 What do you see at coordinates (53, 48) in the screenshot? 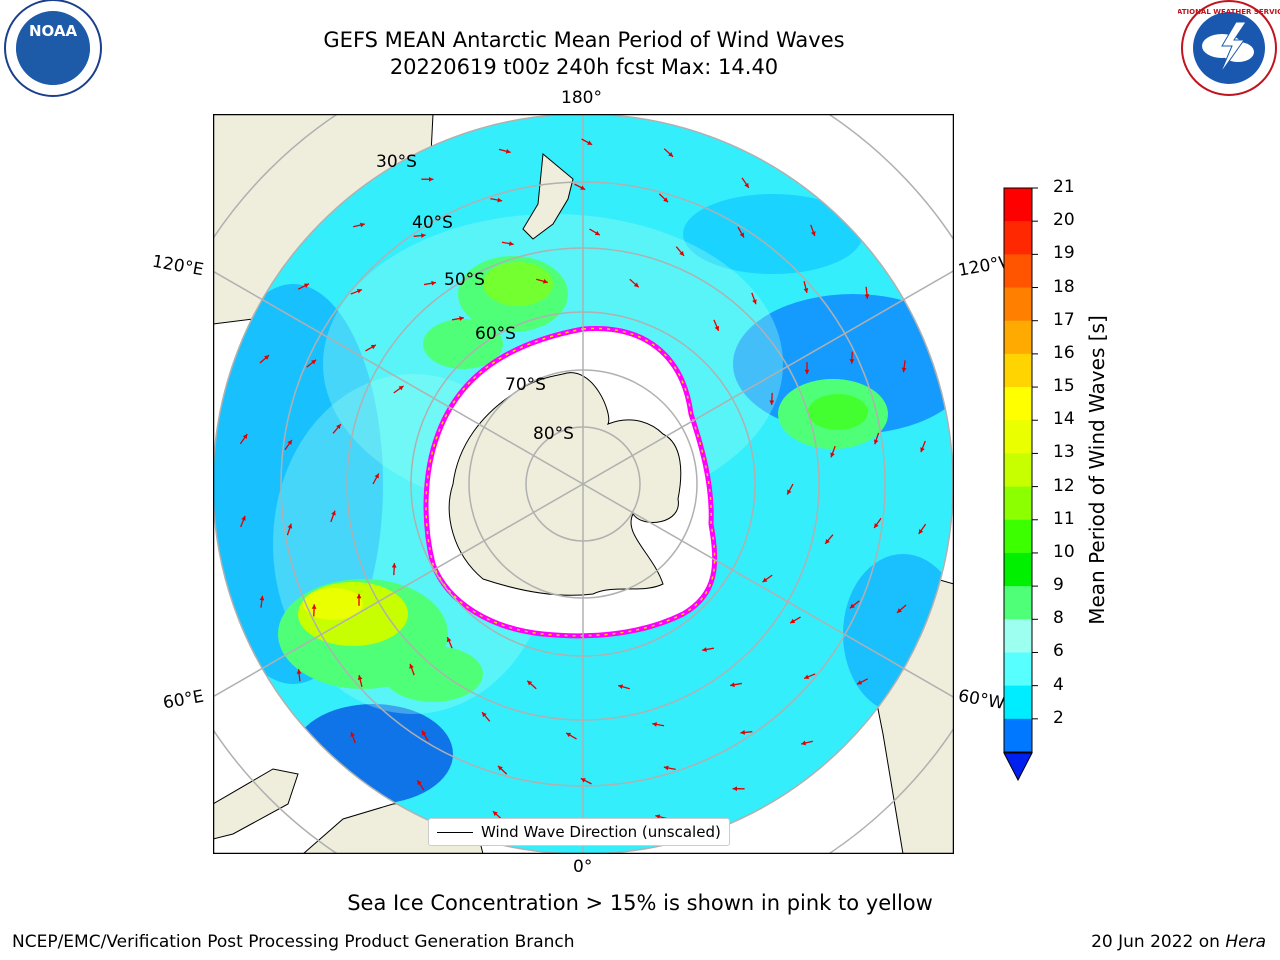
I see `noaa-logo: NOAA` at bounding box center [53, 48].